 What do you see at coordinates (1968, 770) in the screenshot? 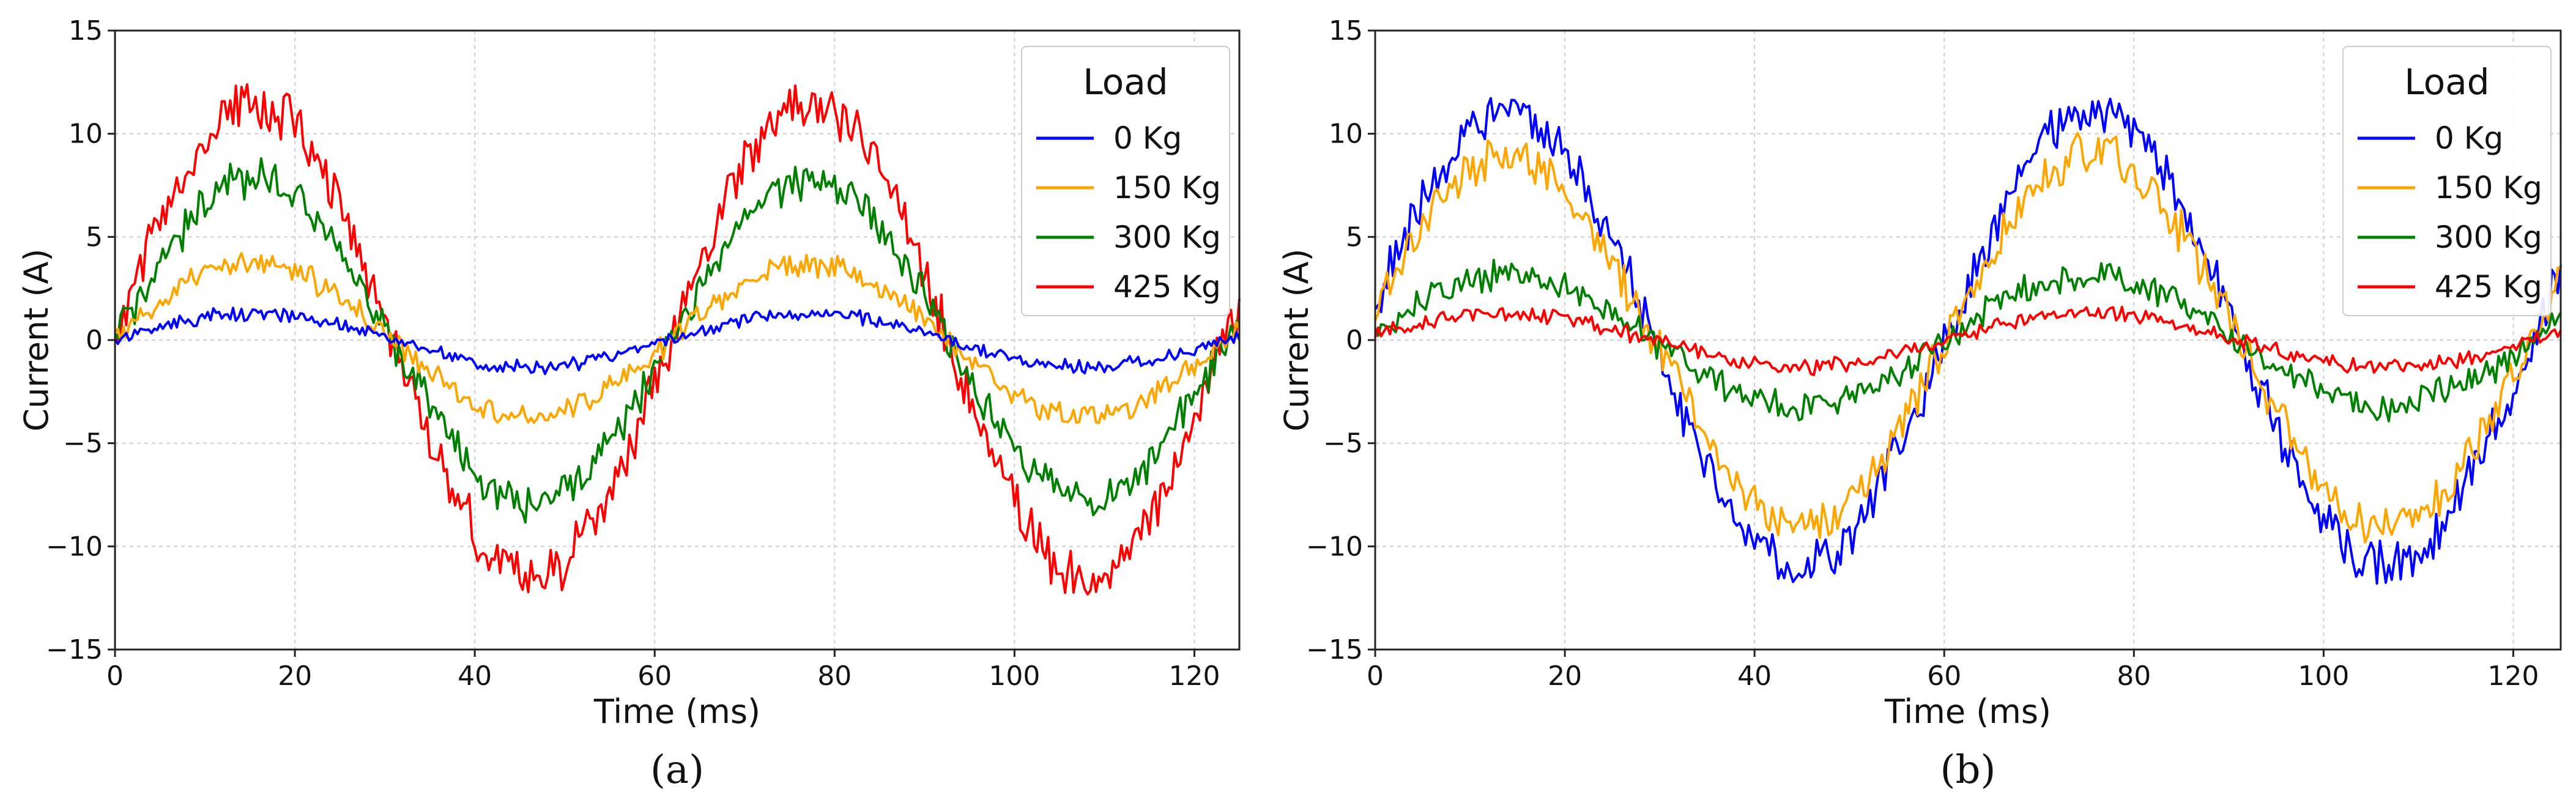
I see `panel-label: (b)` at bounding box center [1968, 770].